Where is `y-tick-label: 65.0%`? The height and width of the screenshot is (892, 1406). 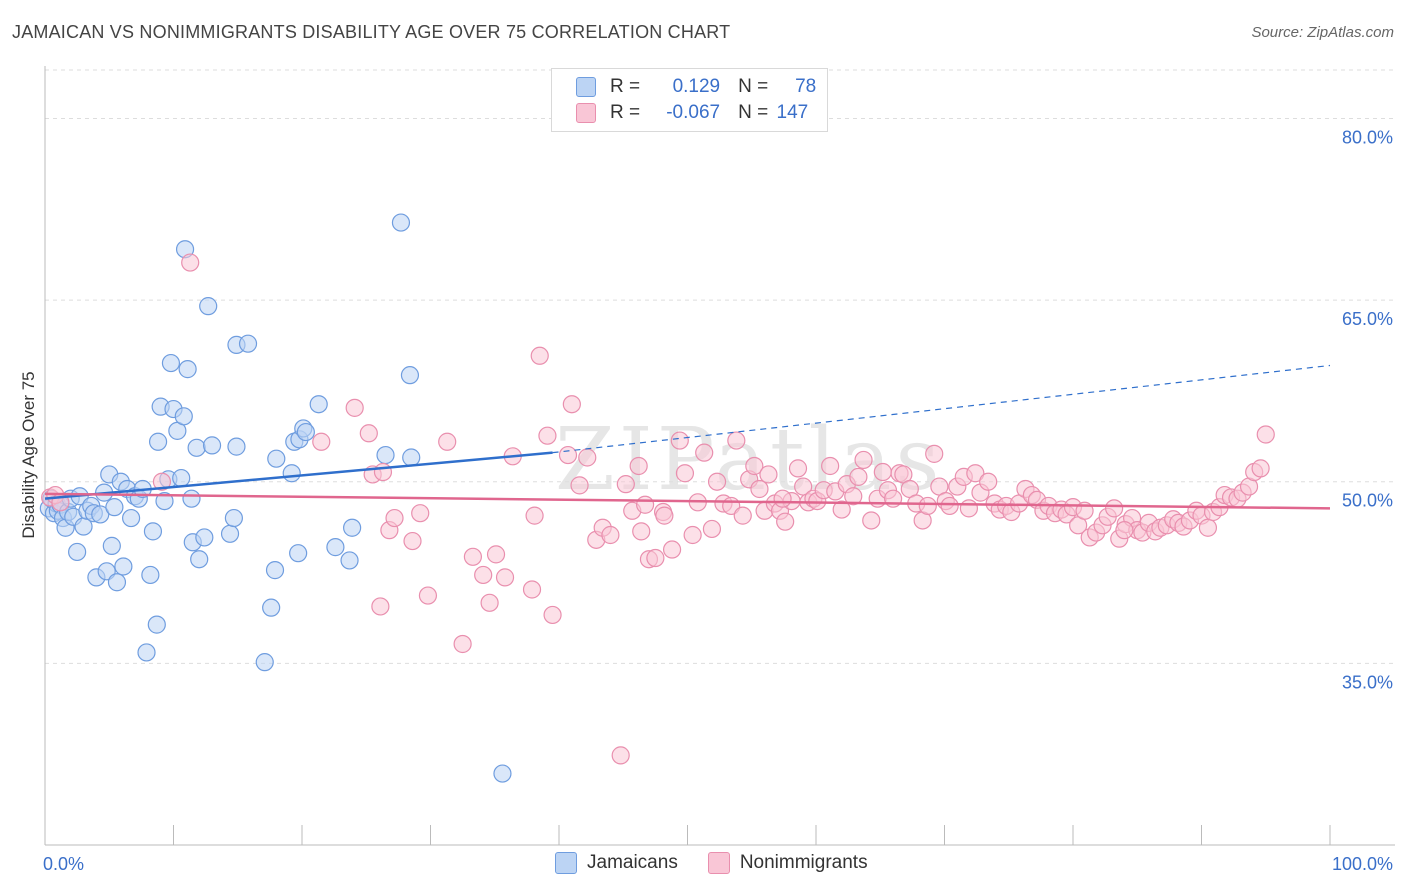 y-tick-label: 65.0% is located at coordinates (1367, 319).